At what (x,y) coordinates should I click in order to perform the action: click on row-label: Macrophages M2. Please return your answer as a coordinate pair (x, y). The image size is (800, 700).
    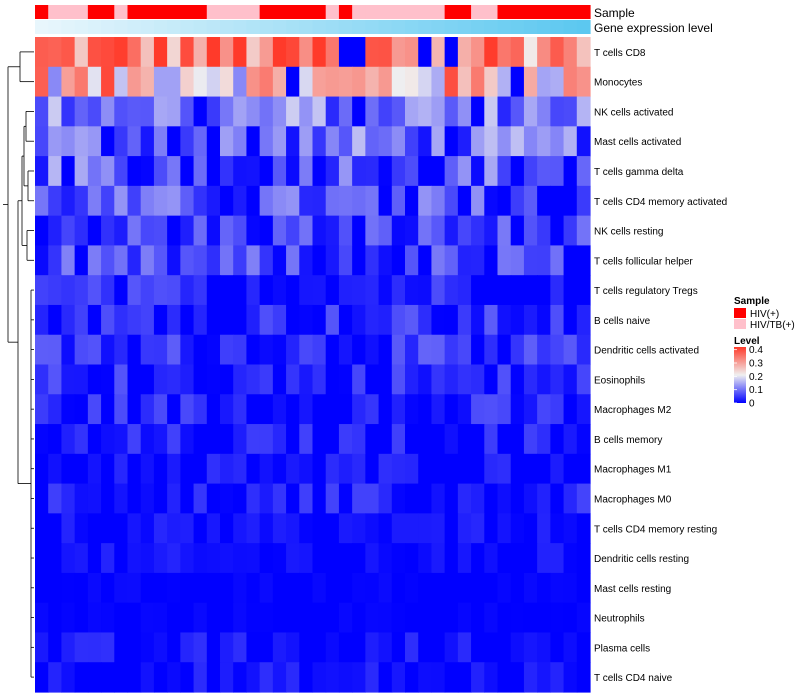
    Looking at the image, I should click on (633, 410).